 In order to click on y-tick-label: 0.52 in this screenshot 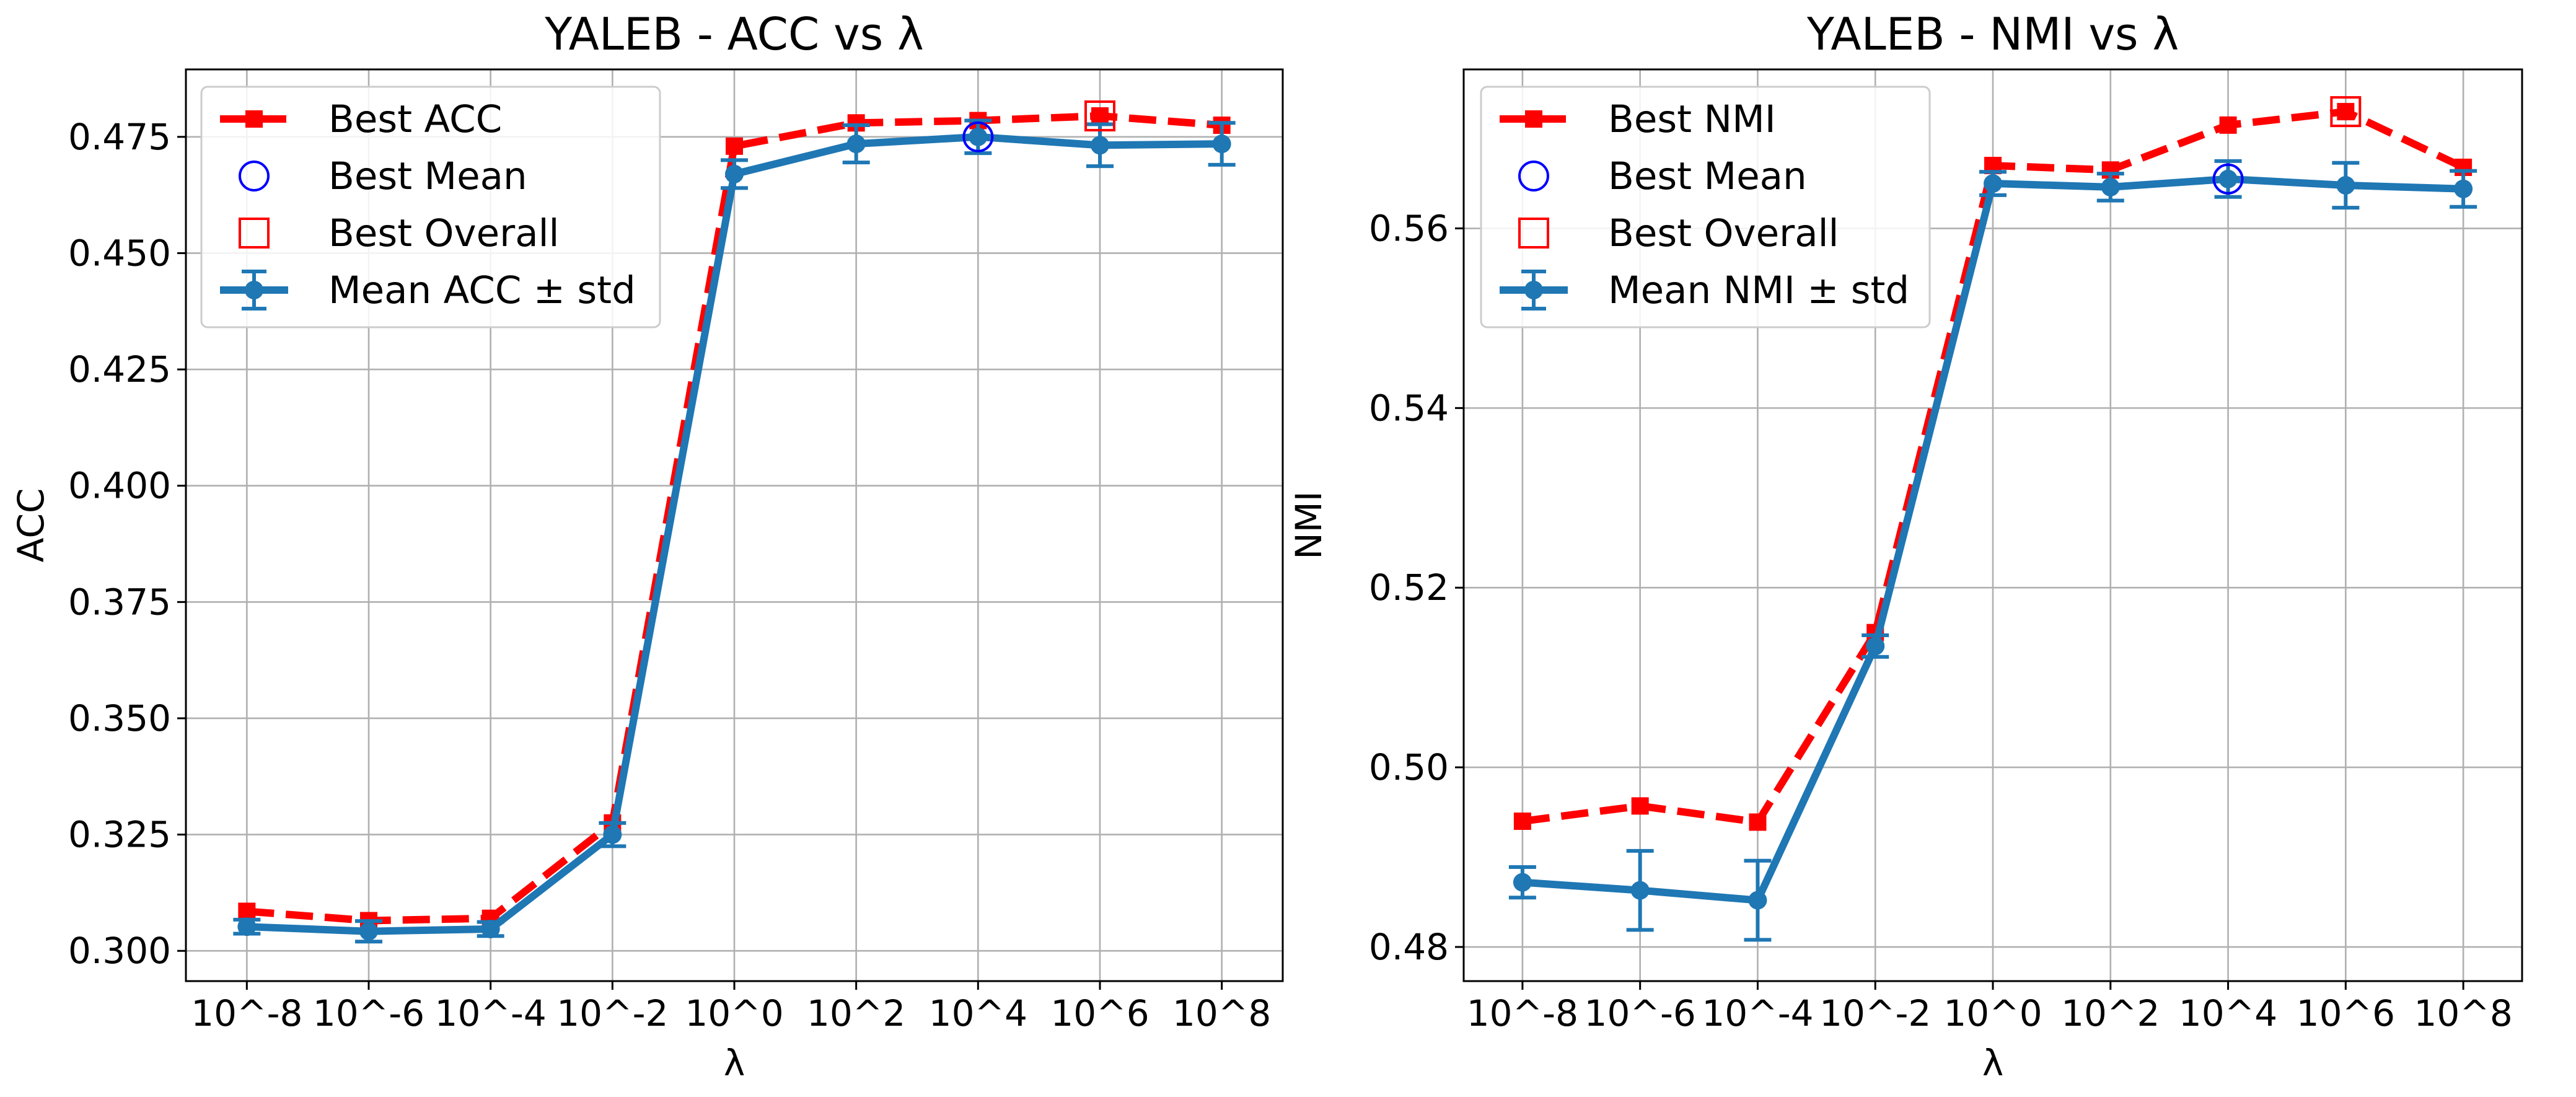, I will do `click(1409, 587)`.